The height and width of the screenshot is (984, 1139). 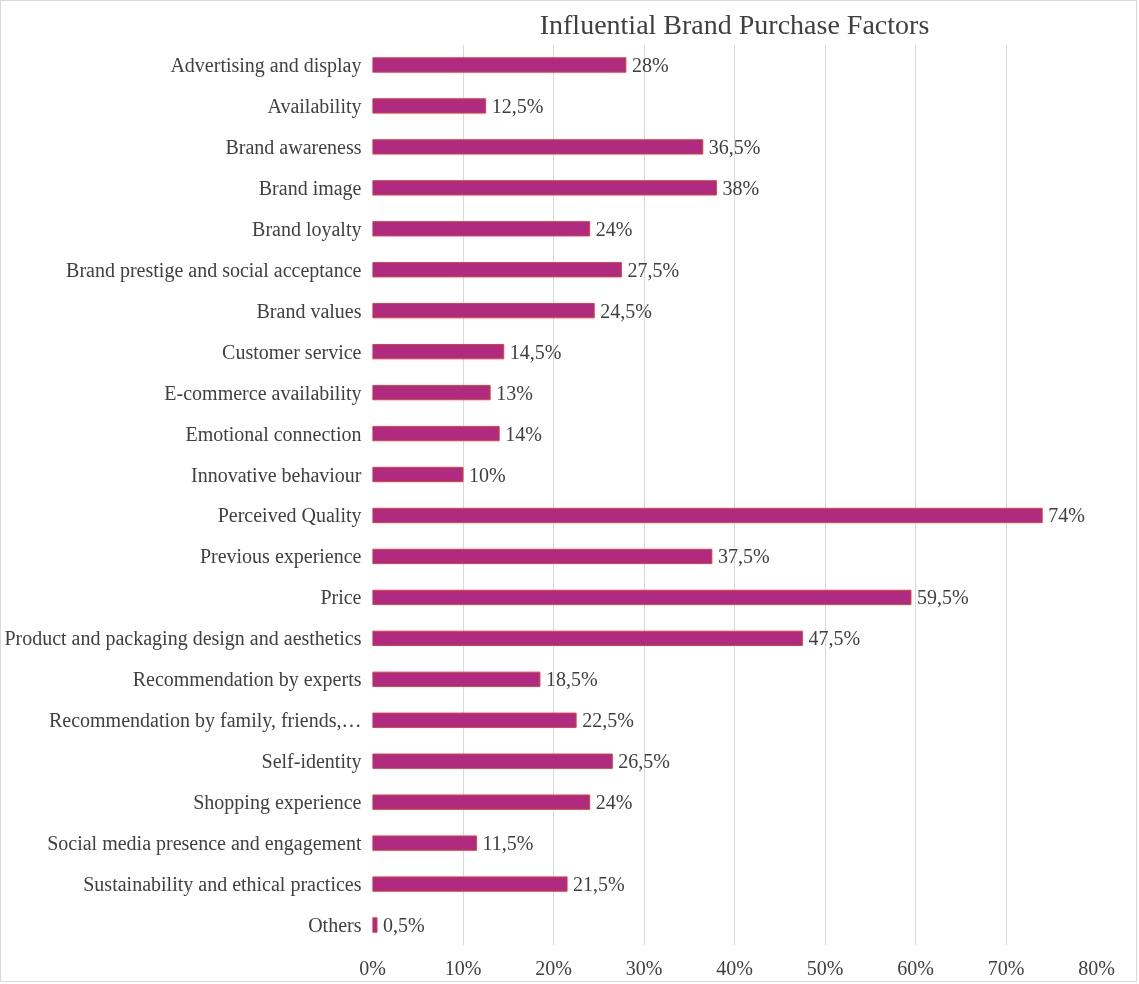 What do you see at coordinates (644, 967) in the screenshot?
I see `x-tick-label: 30%` at bounding box center [644, 967].